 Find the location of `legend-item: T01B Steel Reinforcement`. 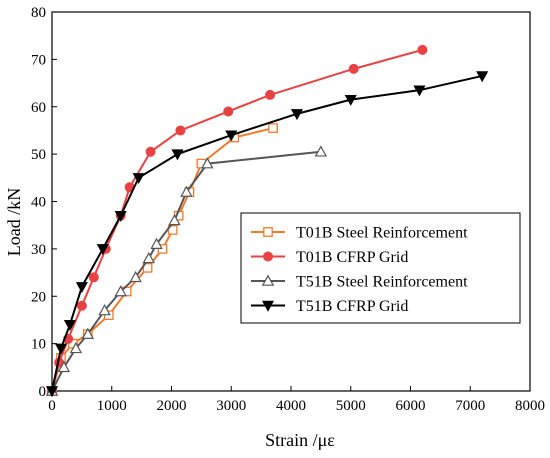

legend-item: T01B Steel Reinforcement is located at coordinates (359, 233).